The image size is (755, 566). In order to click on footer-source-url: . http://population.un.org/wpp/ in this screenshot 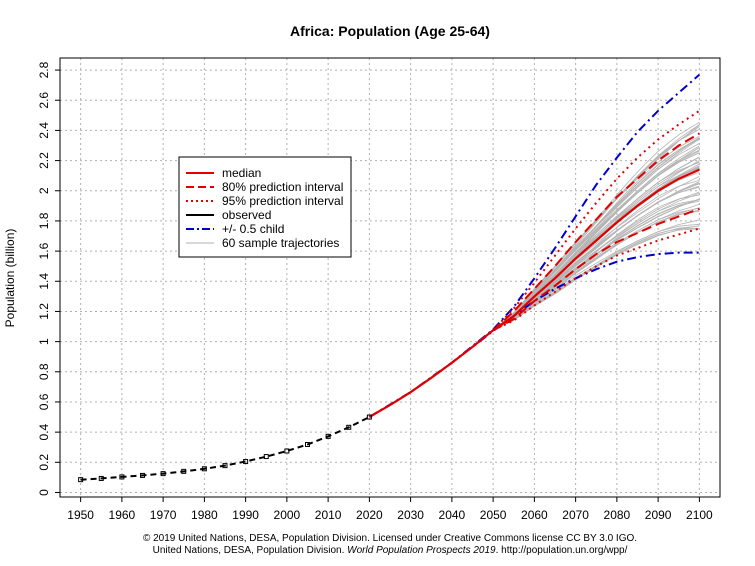, I will do `click(562, 550)`.